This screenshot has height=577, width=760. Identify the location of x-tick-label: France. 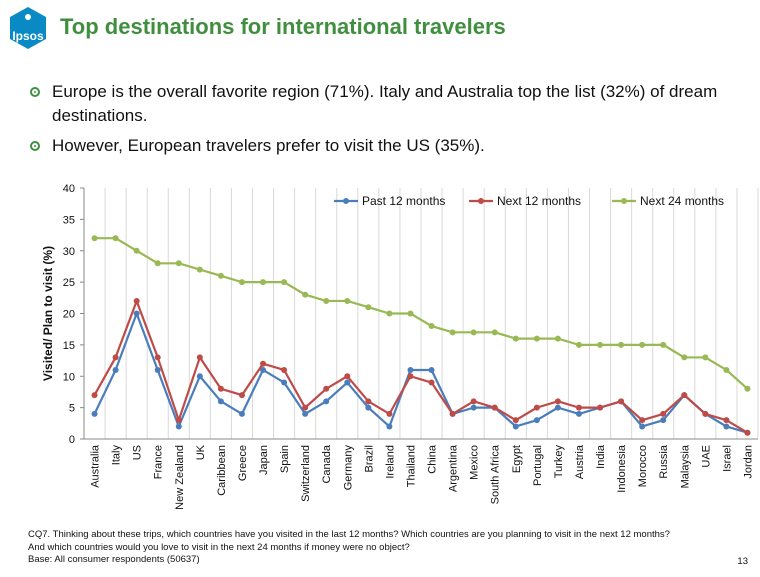
(159, 462).